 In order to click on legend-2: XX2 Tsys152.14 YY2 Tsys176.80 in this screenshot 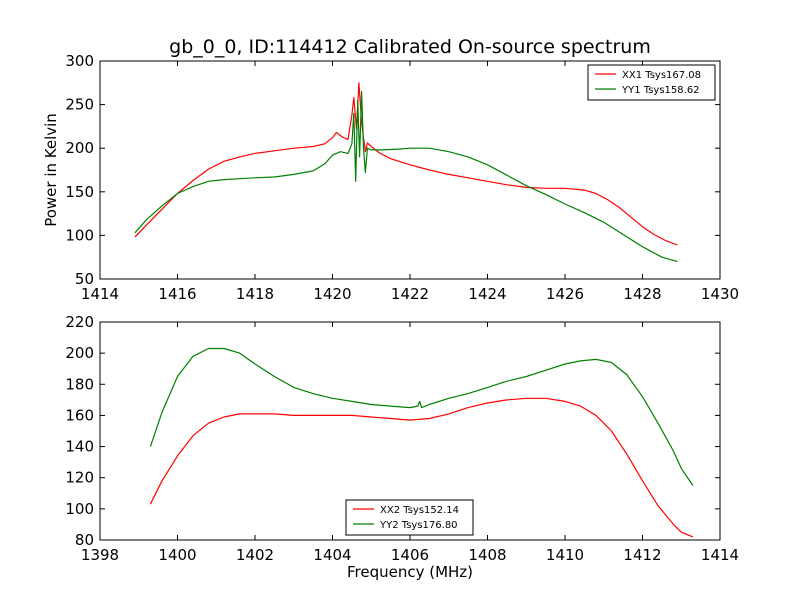, I will do `click(409, 517)`.